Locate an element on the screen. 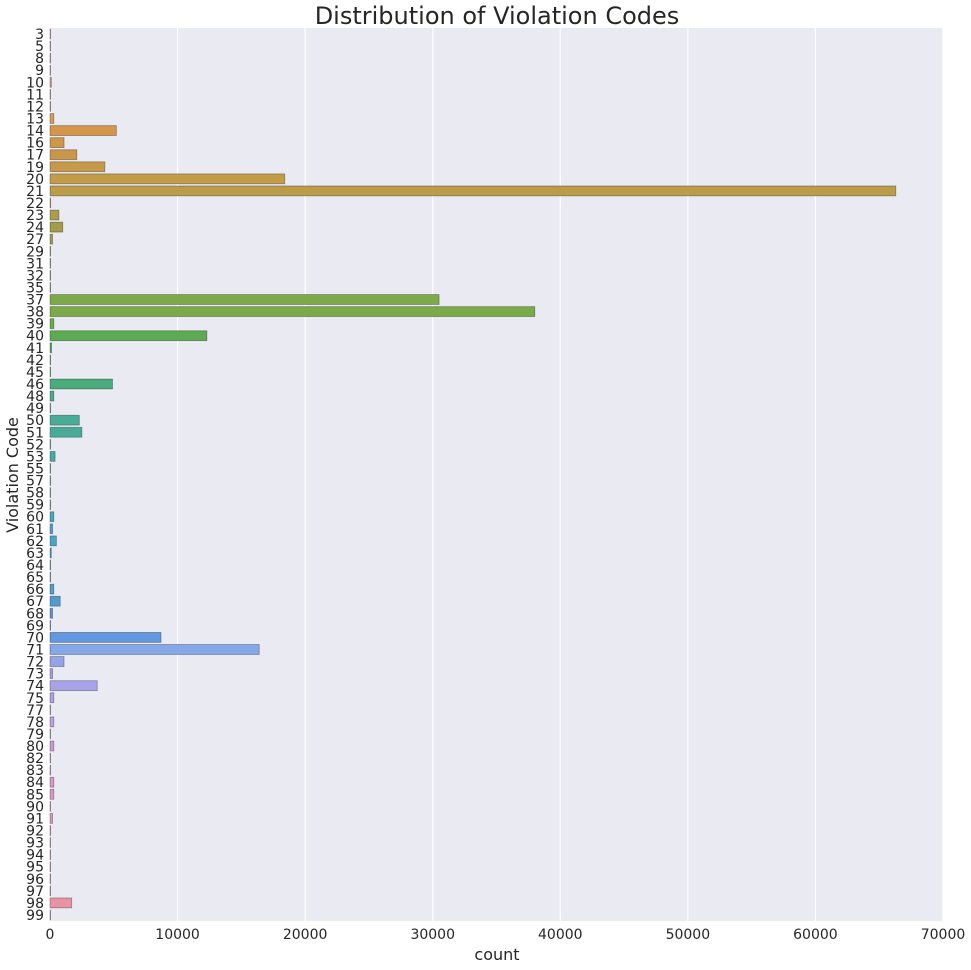  y-tick-label: 51 is located at coordinates (35, 433).